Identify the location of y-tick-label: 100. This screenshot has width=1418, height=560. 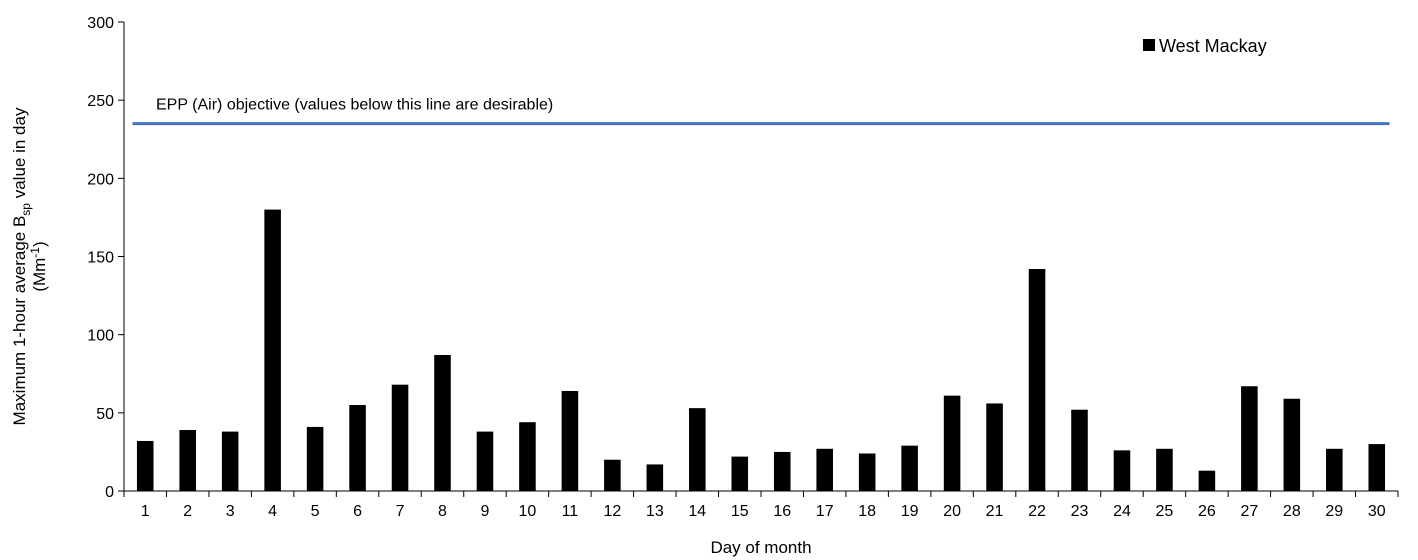
(100, 336).